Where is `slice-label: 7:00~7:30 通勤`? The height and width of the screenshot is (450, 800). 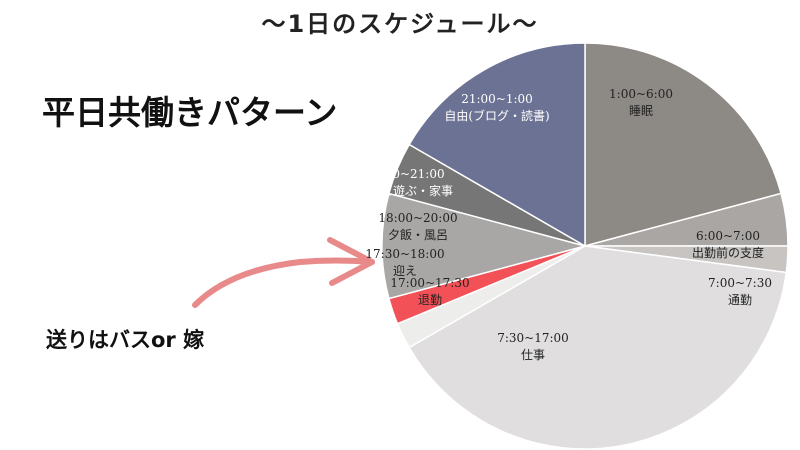
slice-label: 7:00~7:30 通勤 is located at coordinates (740, 291).